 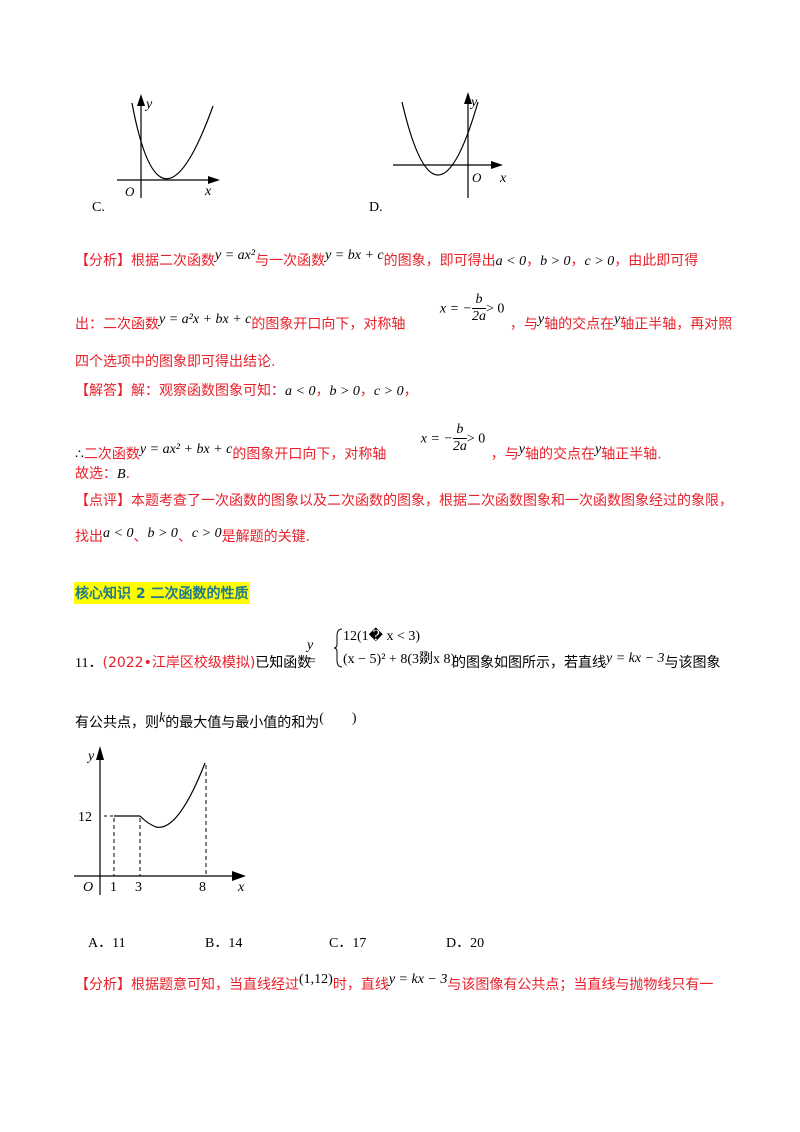 What do you see at coordinates (224, 943) in the screenshot?
I see `option-b: B．14` at bounding box center [224, 943].